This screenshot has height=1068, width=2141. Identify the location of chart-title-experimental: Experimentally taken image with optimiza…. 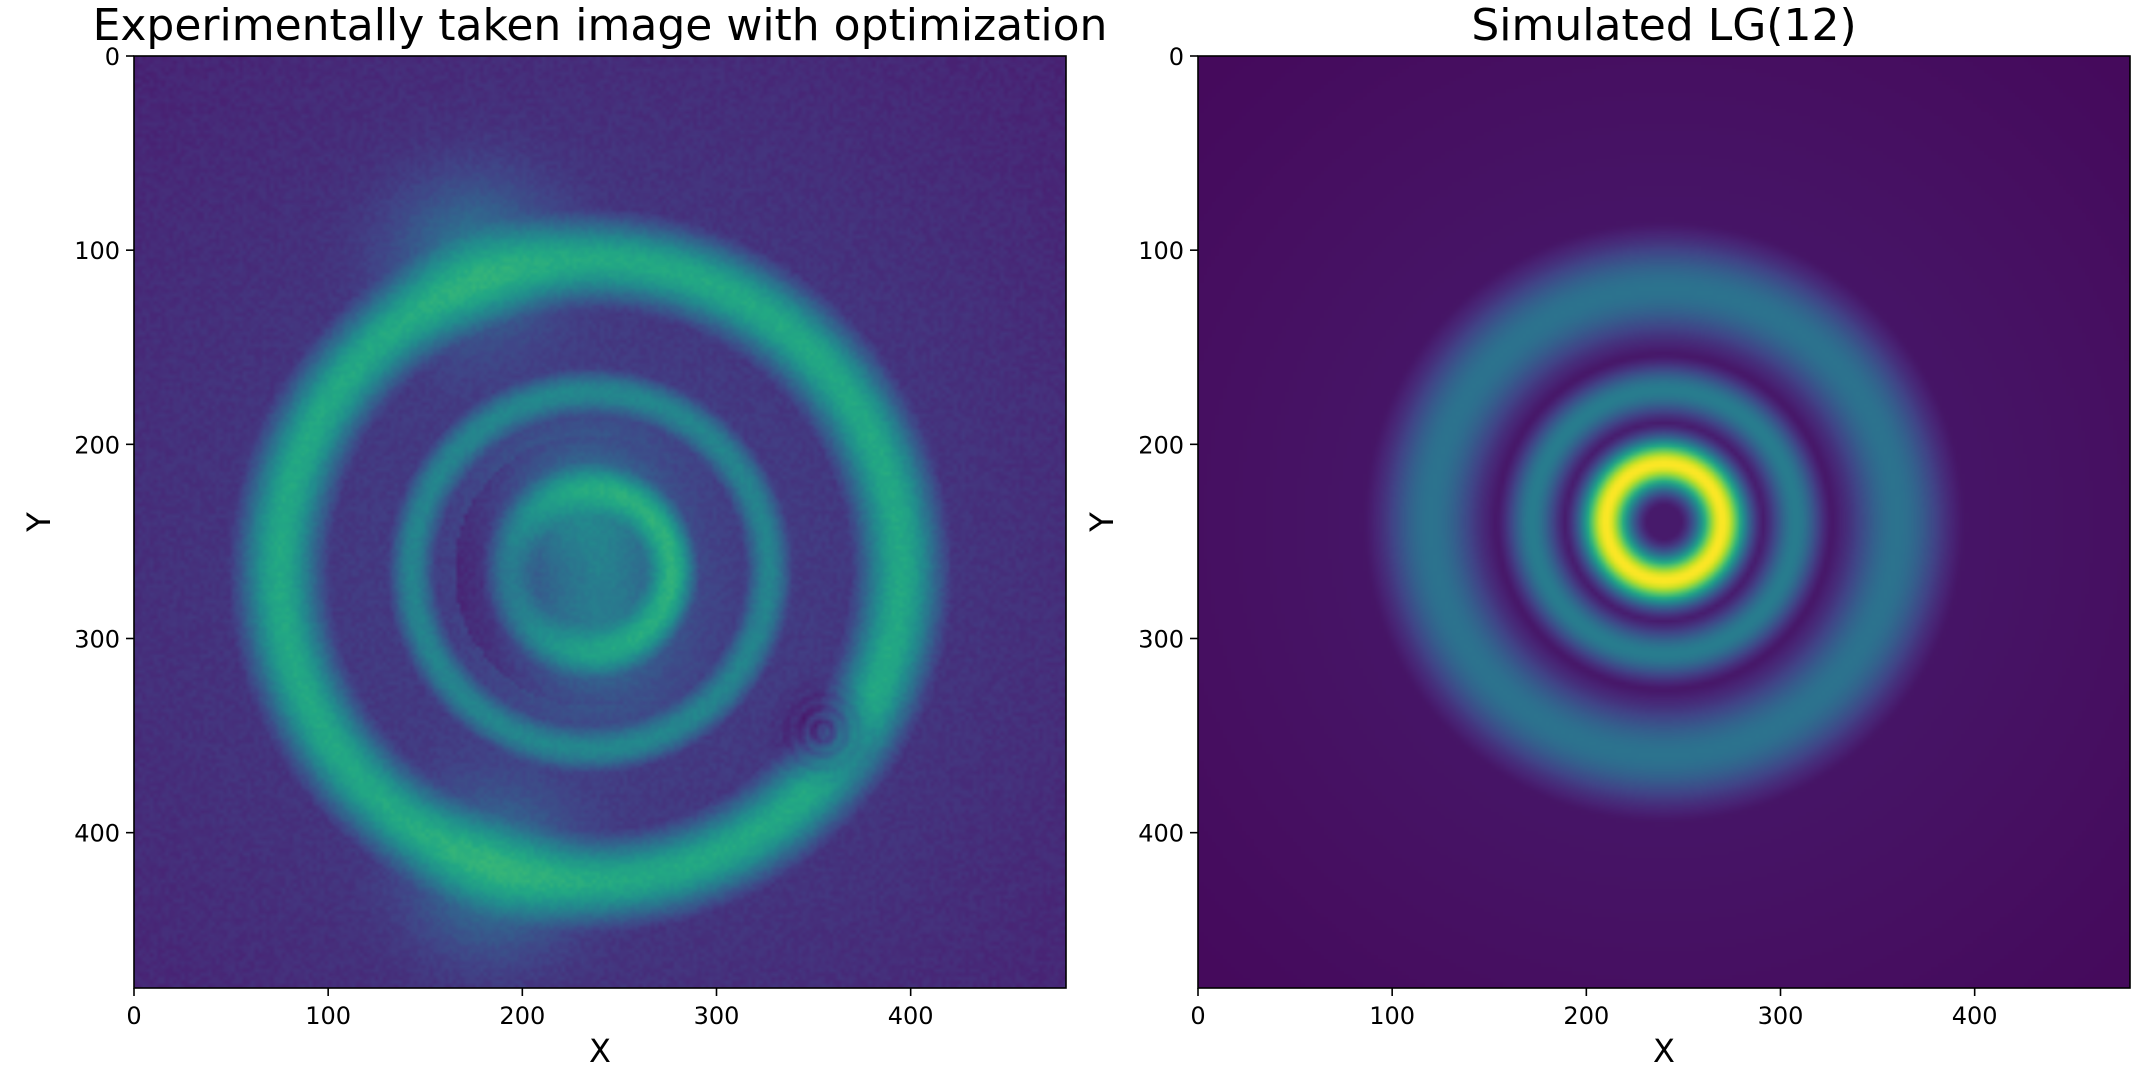
(600, 25).